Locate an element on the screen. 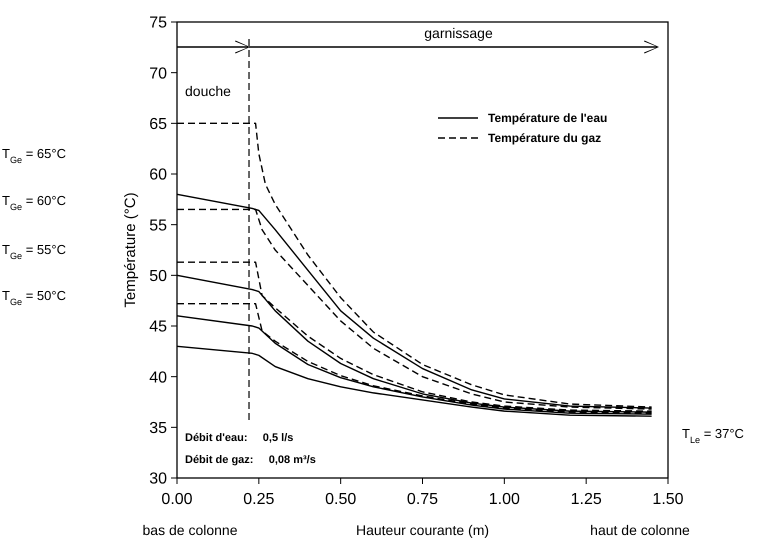 The height and width of the screenshot is (548, 766). x-tick-label: 1.50 is located at coordinates (668, 499).